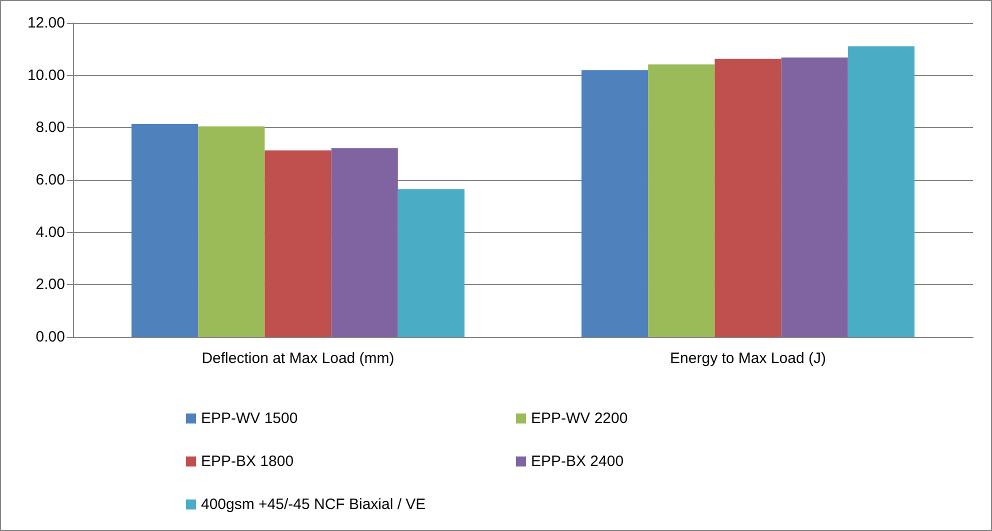 The image size is (992, 531). What do you see at coordinates (46, 75) in the screenshot?
I see `y-tick-label: 10.00` at bounding box center [46, 75].